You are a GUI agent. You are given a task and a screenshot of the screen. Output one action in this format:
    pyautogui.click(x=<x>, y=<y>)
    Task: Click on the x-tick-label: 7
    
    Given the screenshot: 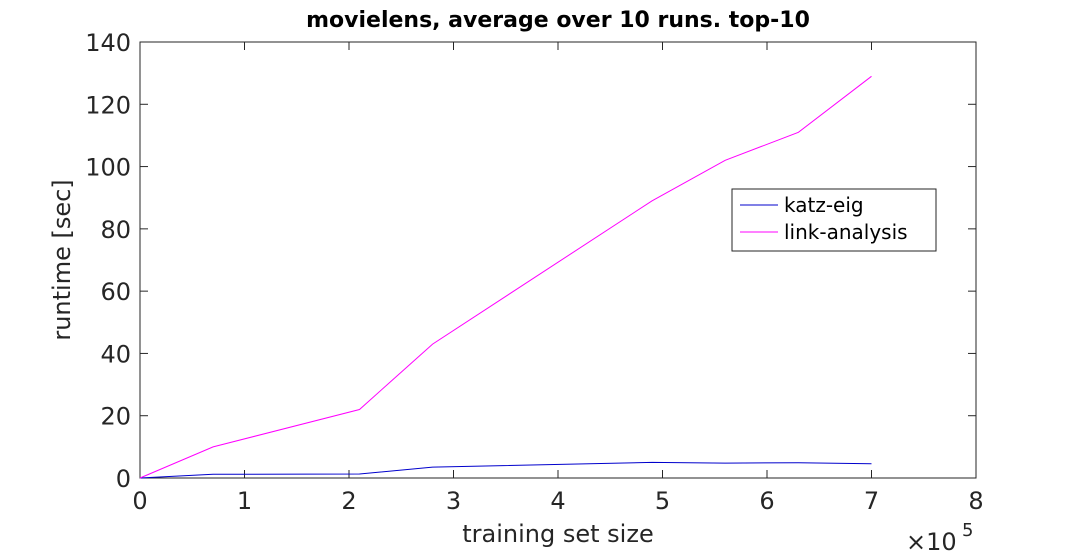 What is the action you would take?
    pyautogui.click(x=871, y=501)
    